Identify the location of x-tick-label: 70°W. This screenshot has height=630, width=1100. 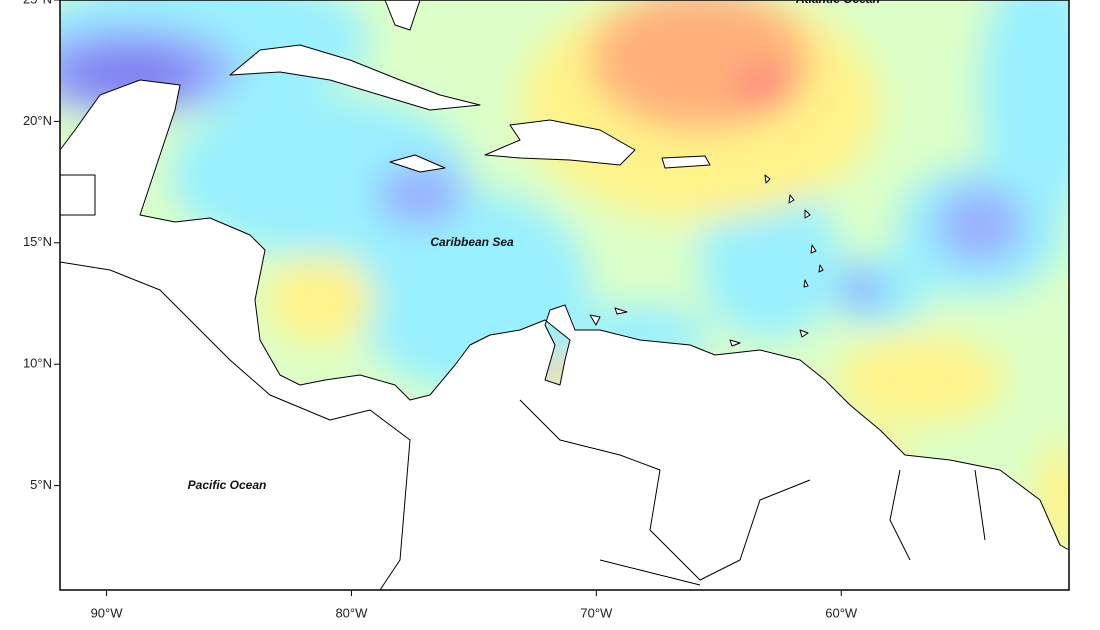
(596, 612).